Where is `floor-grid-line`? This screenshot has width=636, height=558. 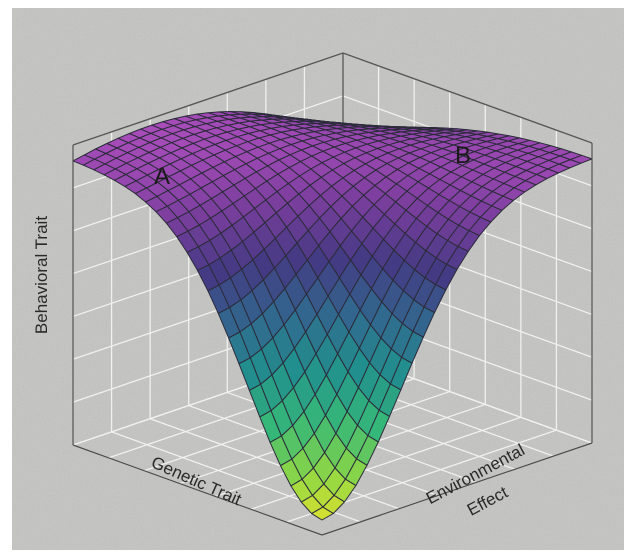
floor-grid-line is located at coordinates (274, 464).